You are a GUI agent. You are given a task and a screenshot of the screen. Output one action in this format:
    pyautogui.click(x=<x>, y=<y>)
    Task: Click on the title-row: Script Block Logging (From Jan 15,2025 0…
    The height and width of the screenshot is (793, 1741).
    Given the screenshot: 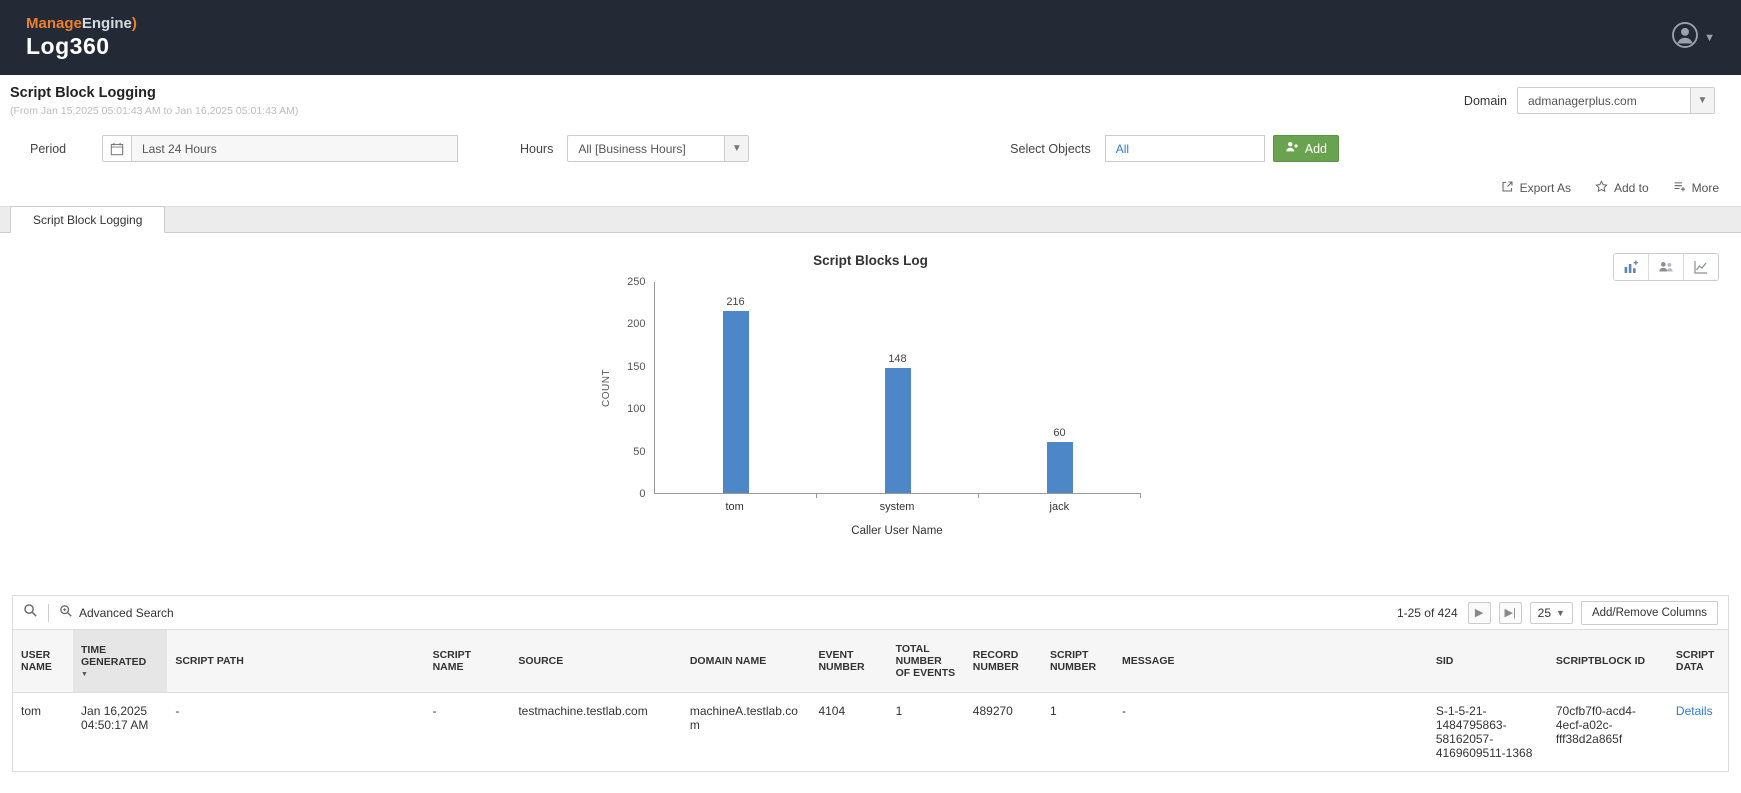 What is the action you would take?
    pyautogui.click(x=870, y=99)
    